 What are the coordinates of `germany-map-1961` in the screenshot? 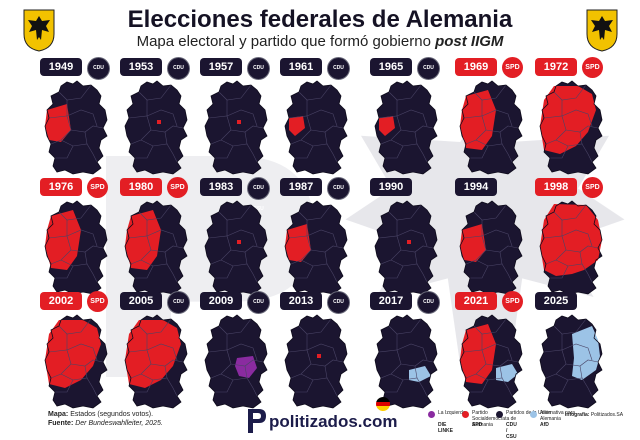 It's located at (316, 127).